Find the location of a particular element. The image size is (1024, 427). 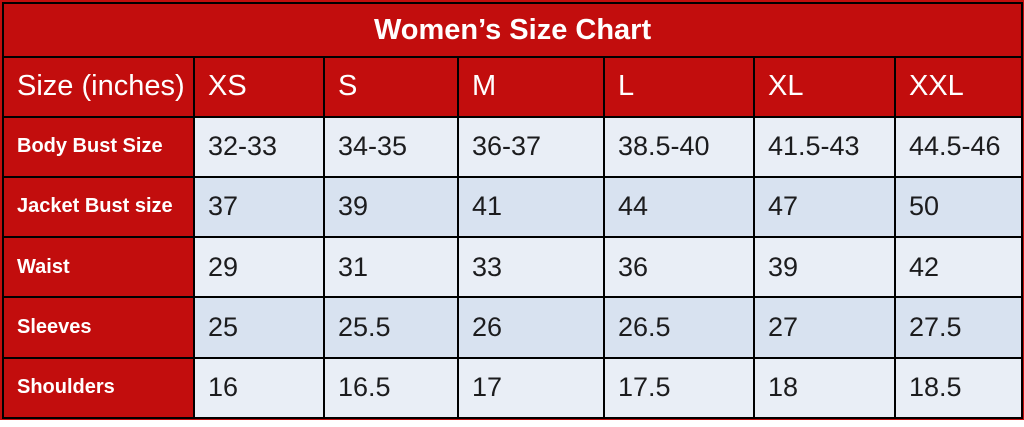

page-title: Women’s Size Chart is located at coordinates (512, 30).